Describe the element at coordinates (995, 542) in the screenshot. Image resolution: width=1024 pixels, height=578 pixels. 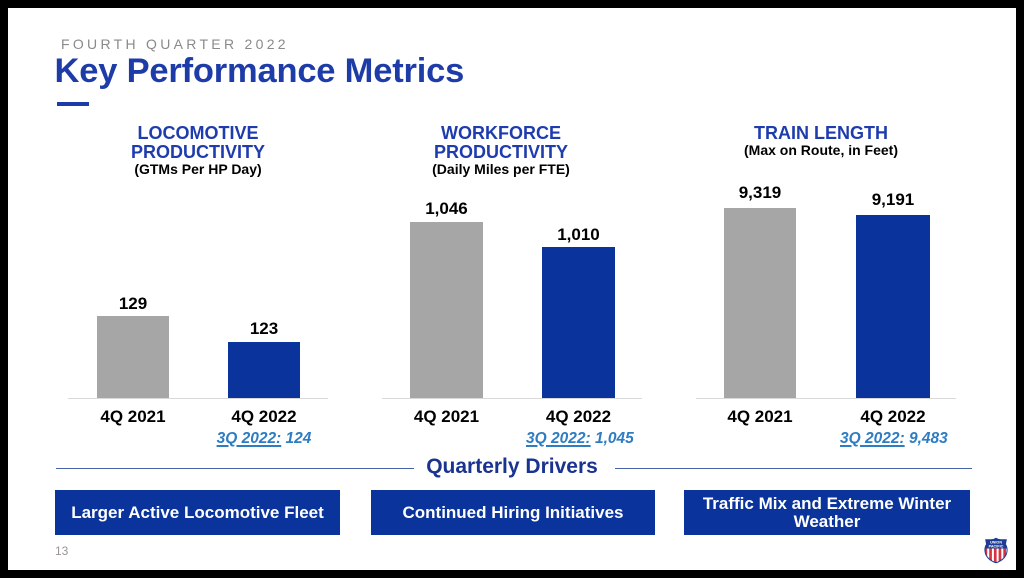
I see `svg-text: UNION` at that location.